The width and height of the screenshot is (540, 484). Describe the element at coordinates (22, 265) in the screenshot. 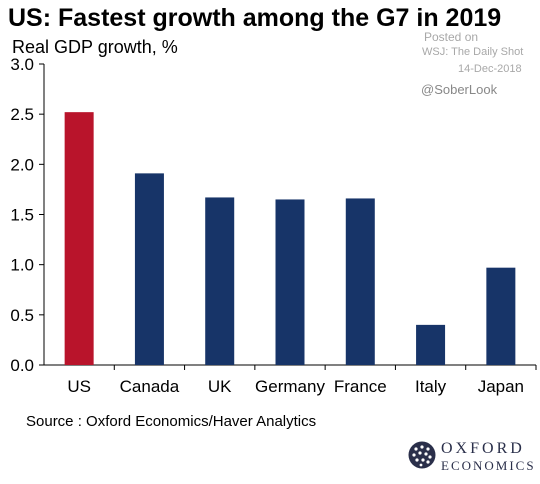

I see `y-tick-label: 1.0` at that location.